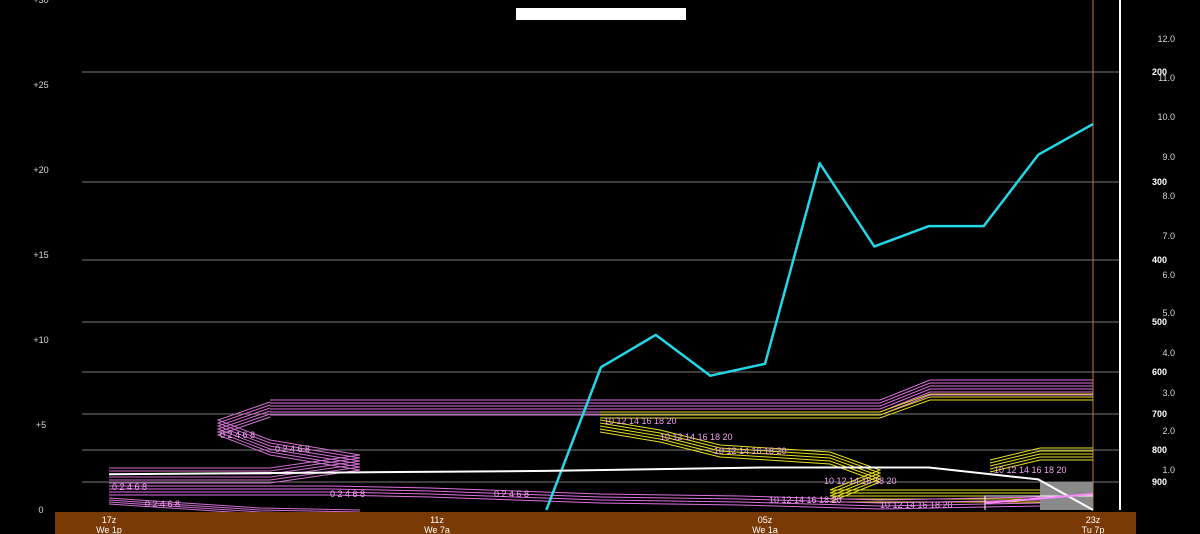 The height and width of the screenshot is (534, 1200). What do you see at coordinates (1039, 498) in the screenshot?
I see `series-line-pink` at bounding box center [1039, 498].